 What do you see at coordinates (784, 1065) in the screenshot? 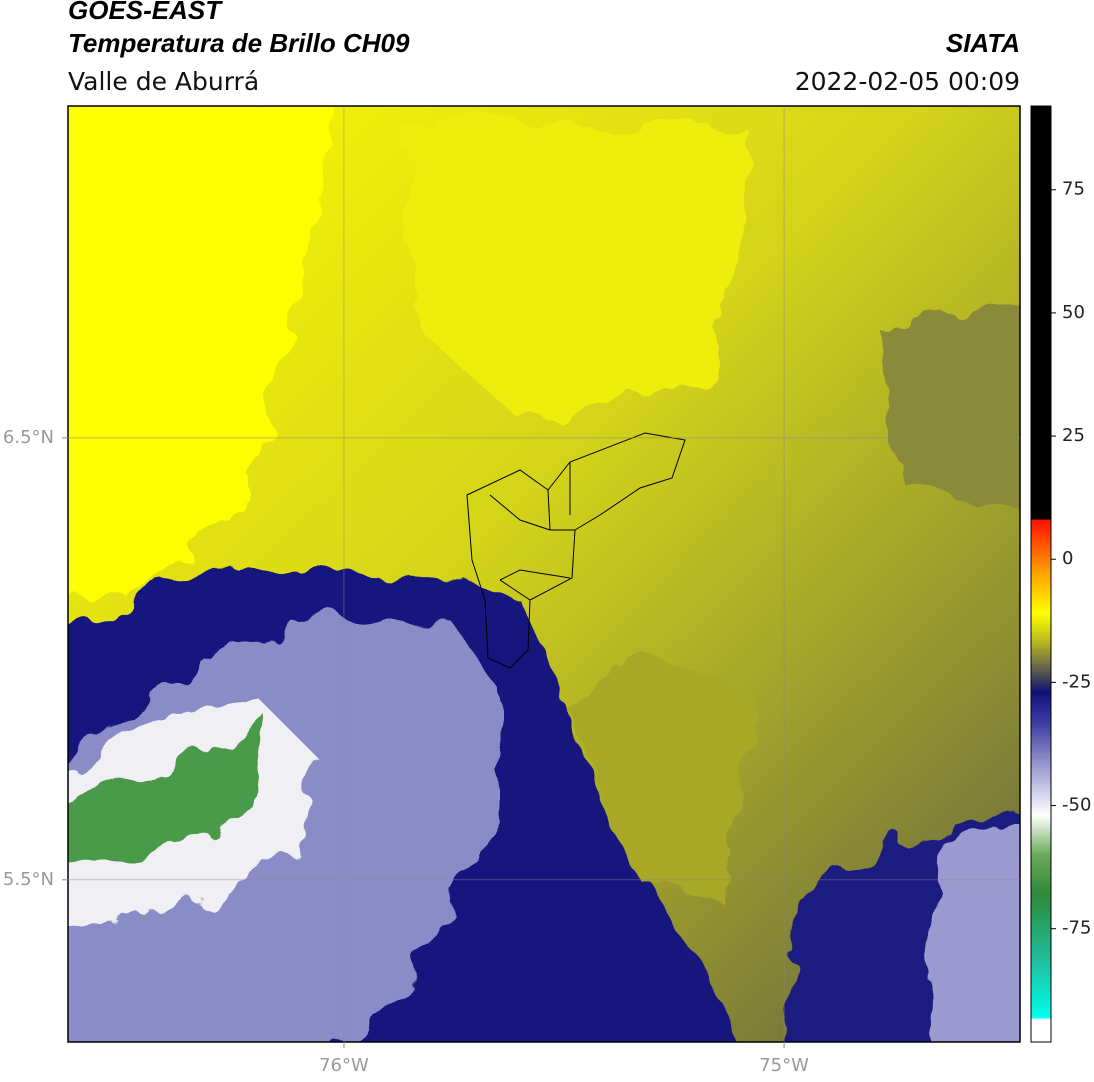
I see `lon-label: 75°W` at bounding box center [784, 1065].